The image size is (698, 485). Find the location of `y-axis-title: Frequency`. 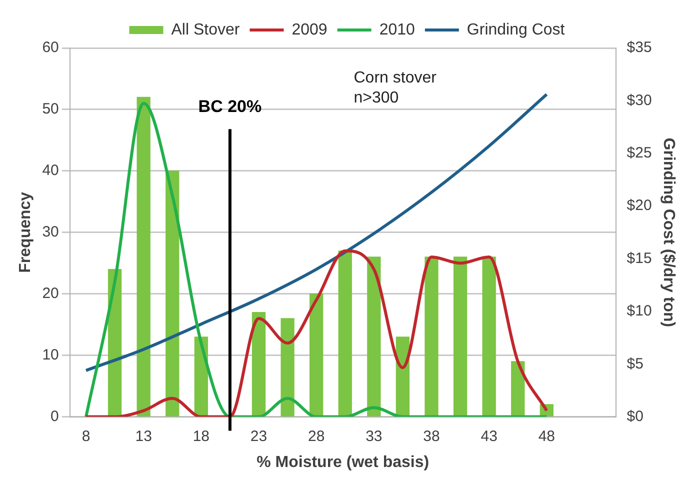

y-axis-title: Frequency is located at coordinates (25, 232).